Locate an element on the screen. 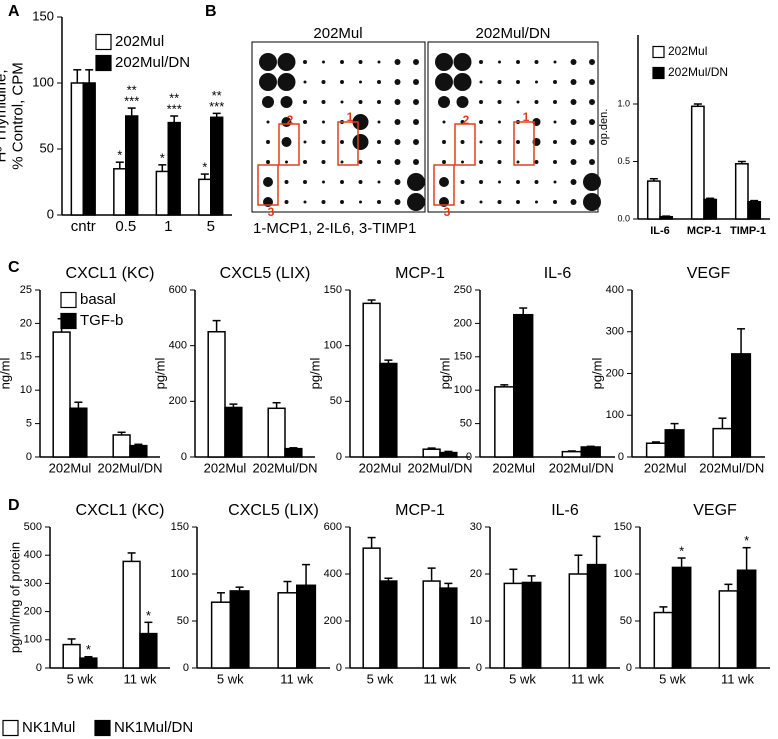 This screenshot has width=778, height=739. y-axis-label: H³ Thymidine, is located at coordinates (4, 115).